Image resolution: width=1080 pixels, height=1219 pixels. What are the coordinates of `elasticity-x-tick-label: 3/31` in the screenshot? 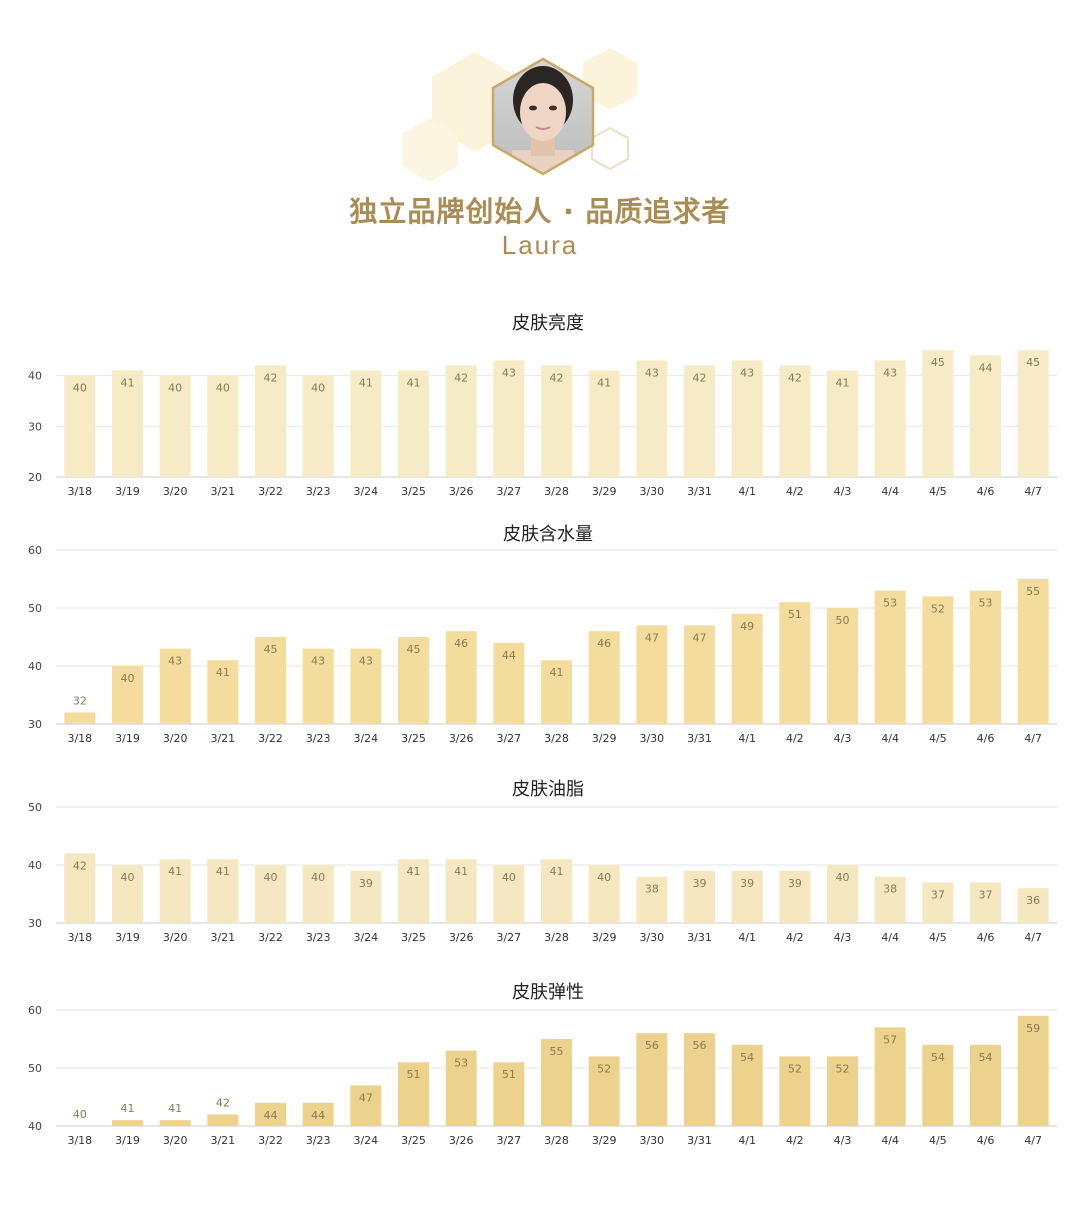 It's located at (699, 1140).